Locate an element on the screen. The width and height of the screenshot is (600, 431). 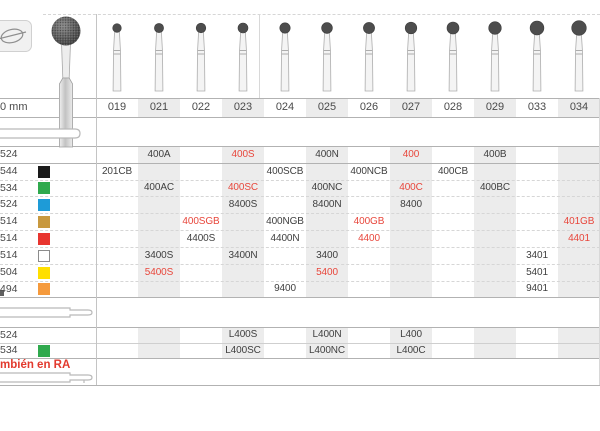
iso-code: 494 is located at coordinates (9, 289).